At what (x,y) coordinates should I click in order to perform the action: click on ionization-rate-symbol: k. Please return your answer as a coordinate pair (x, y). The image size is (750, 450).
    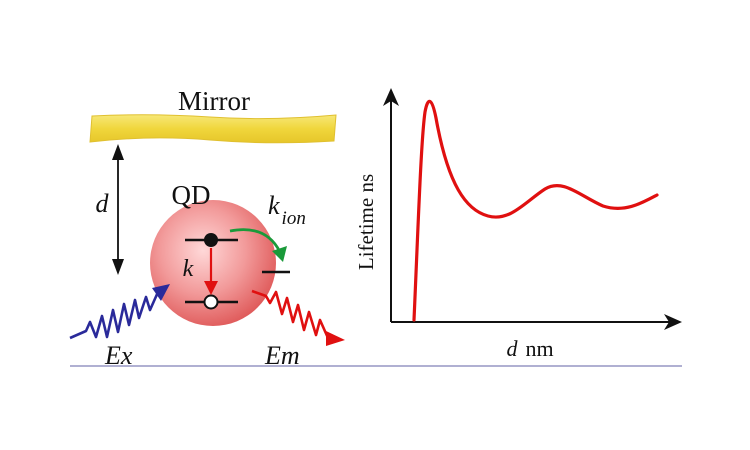
    Looking at the image, I should click on (274, 205).